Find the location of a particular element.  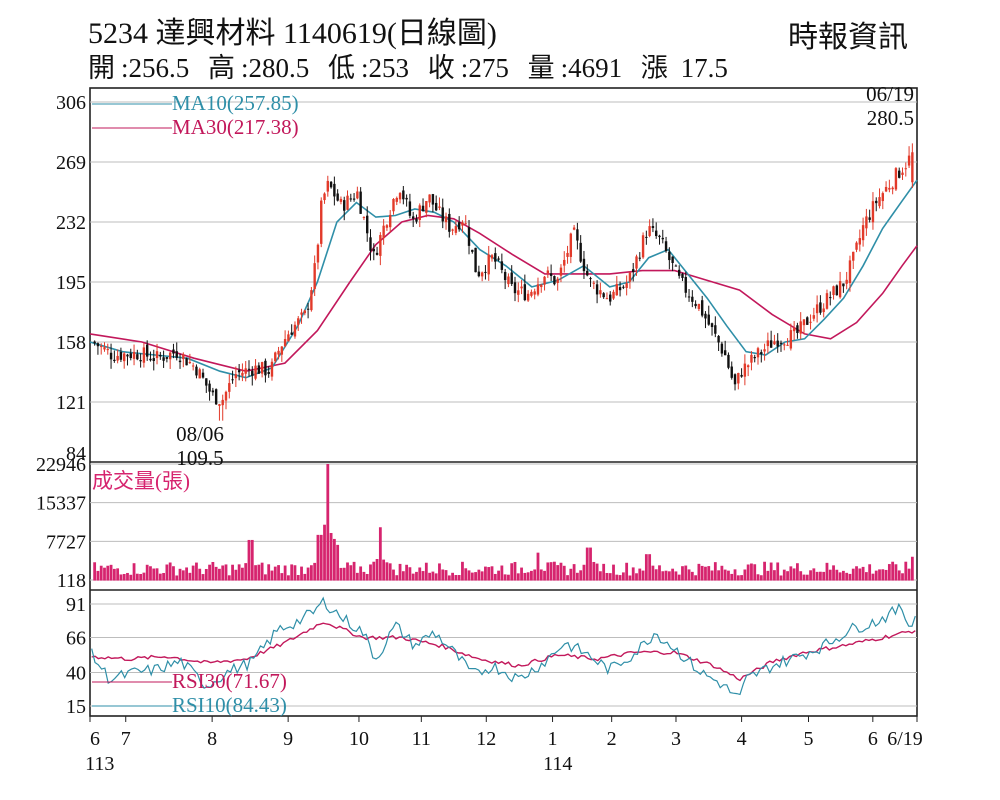

month-label: 5 is located at coordinates (809, 739).